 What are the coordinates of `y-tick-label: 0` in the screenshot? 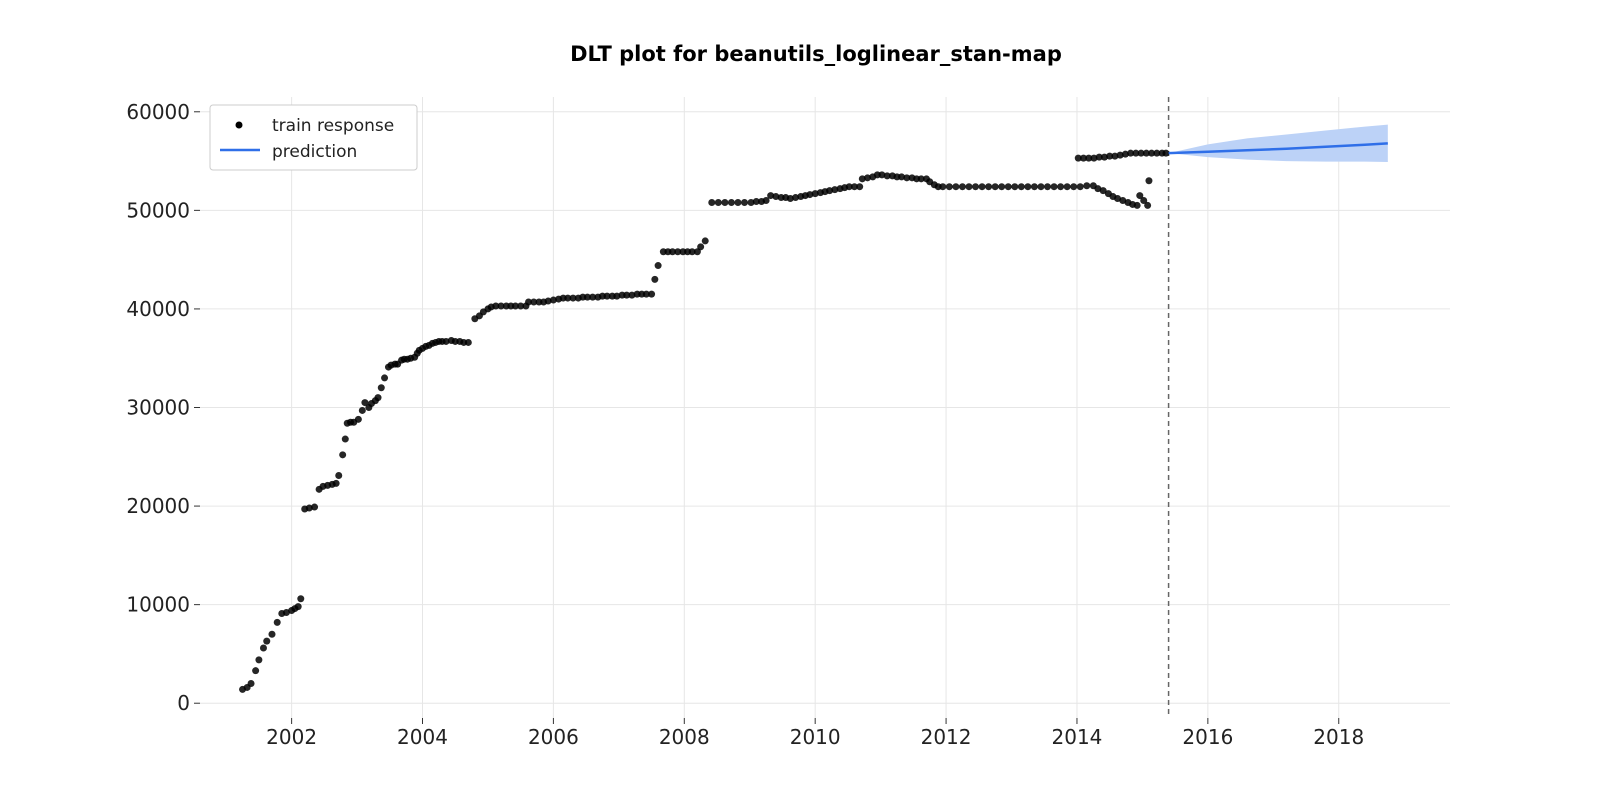 It's located at (183, 703).